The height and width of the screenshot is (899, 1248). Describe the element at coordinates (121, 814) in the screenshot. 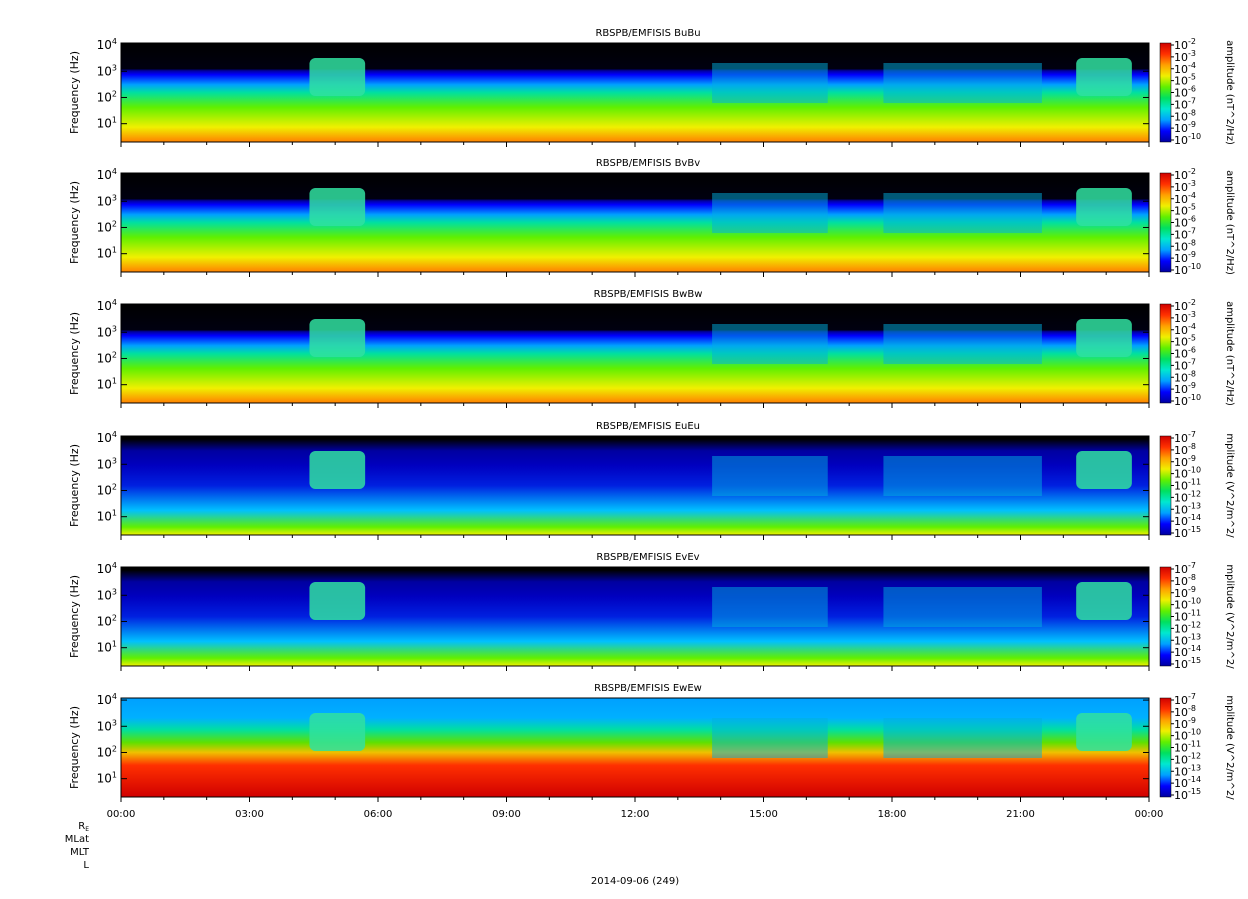

I see `x-tick-label: 00:00` at that location.